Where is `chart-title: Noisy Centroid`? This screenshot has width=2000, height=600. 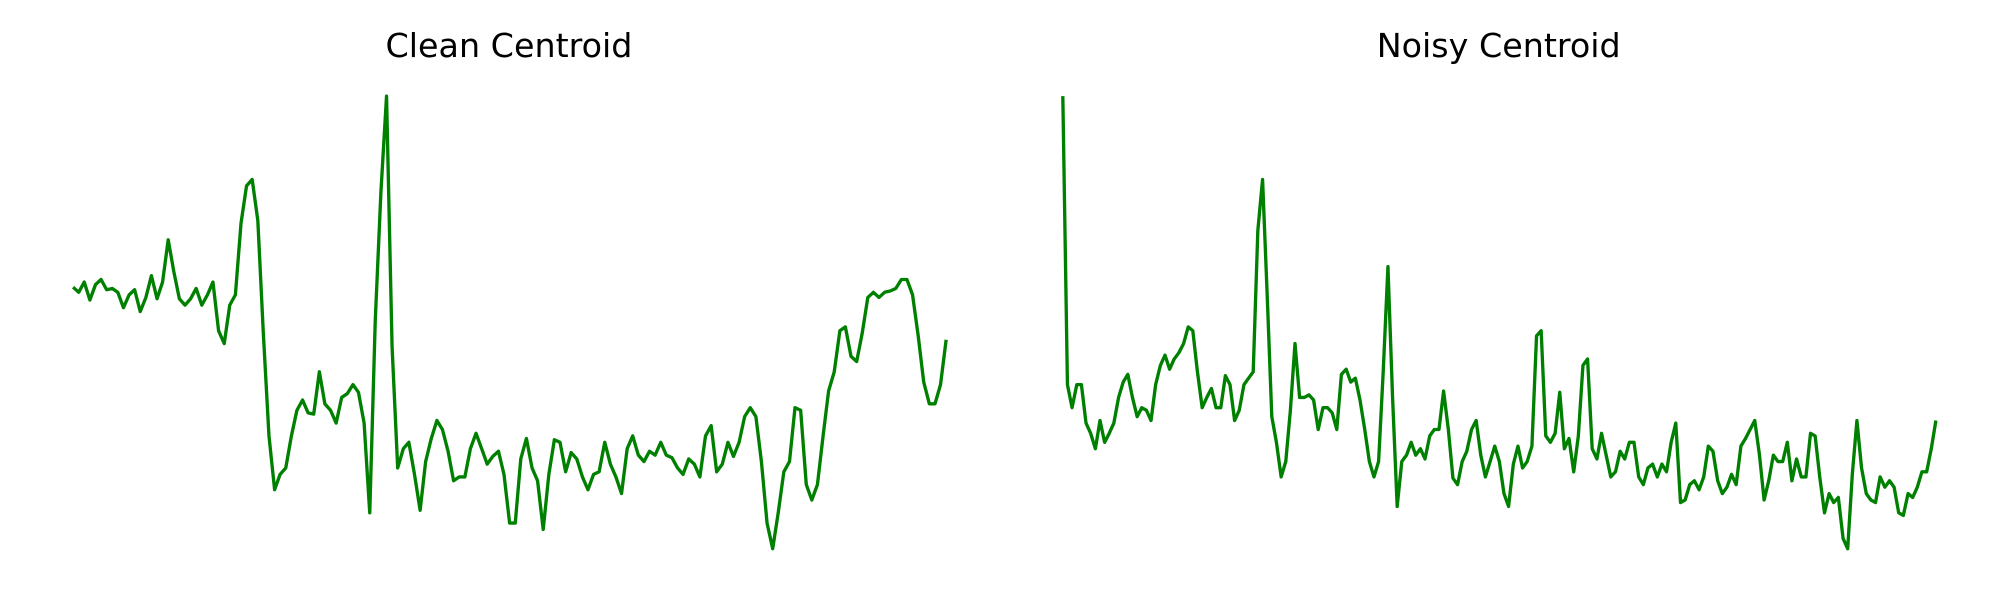 chart-title: Noisy Centroid is located at coordinates (1499, 45).